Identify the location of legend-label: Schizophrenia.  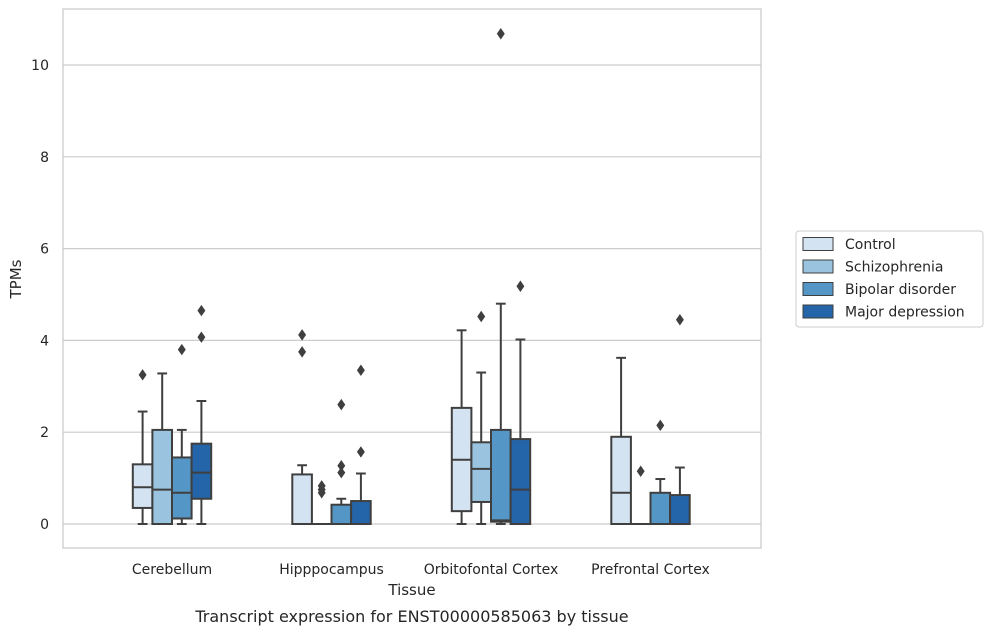
(894, 268).